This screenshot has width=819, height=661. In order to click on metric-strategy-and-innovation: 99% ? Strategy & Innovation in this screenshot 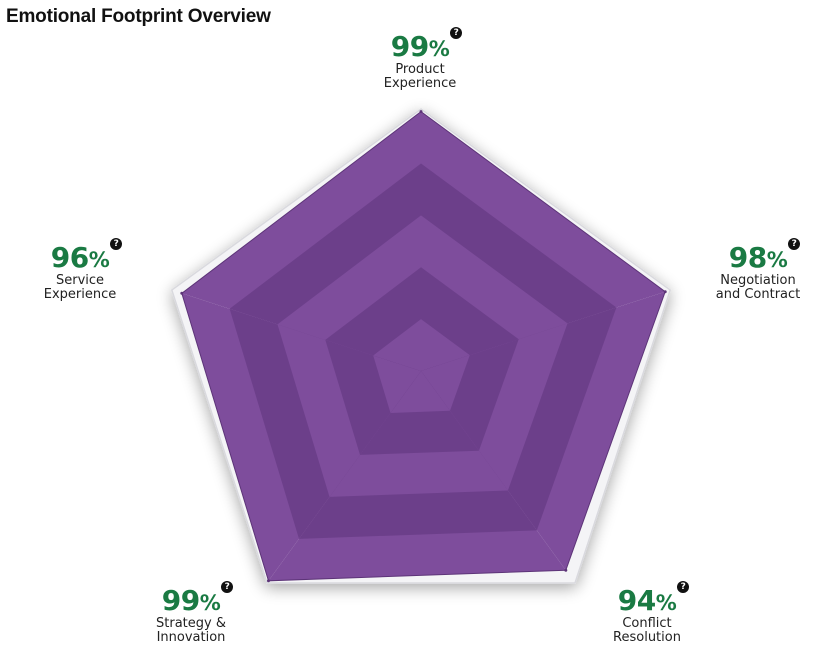, I will do `click(191, 613)`.